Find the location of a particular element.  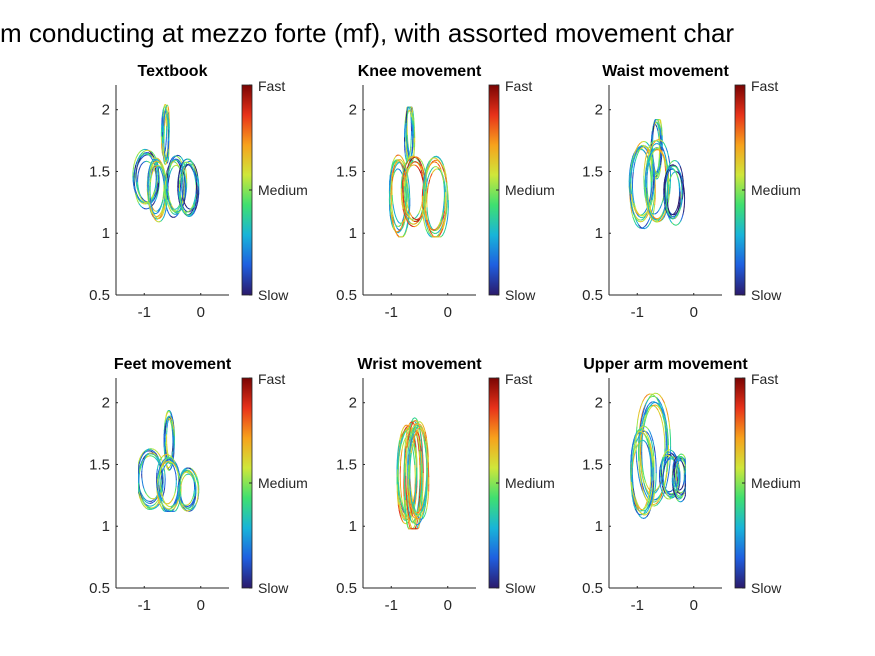

subplot-4: Feet movement -1 0 0.5 1 1.5 2 Fast Medium Slow is located at coordinates (198, 485).